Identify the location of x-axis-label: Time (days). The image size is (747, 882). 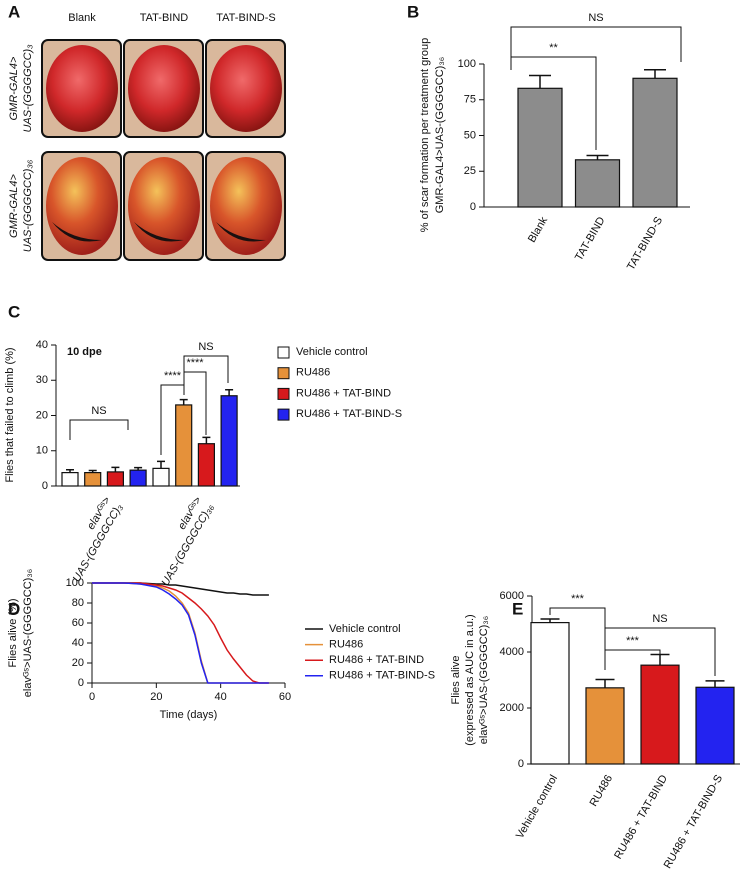
(189, 715).